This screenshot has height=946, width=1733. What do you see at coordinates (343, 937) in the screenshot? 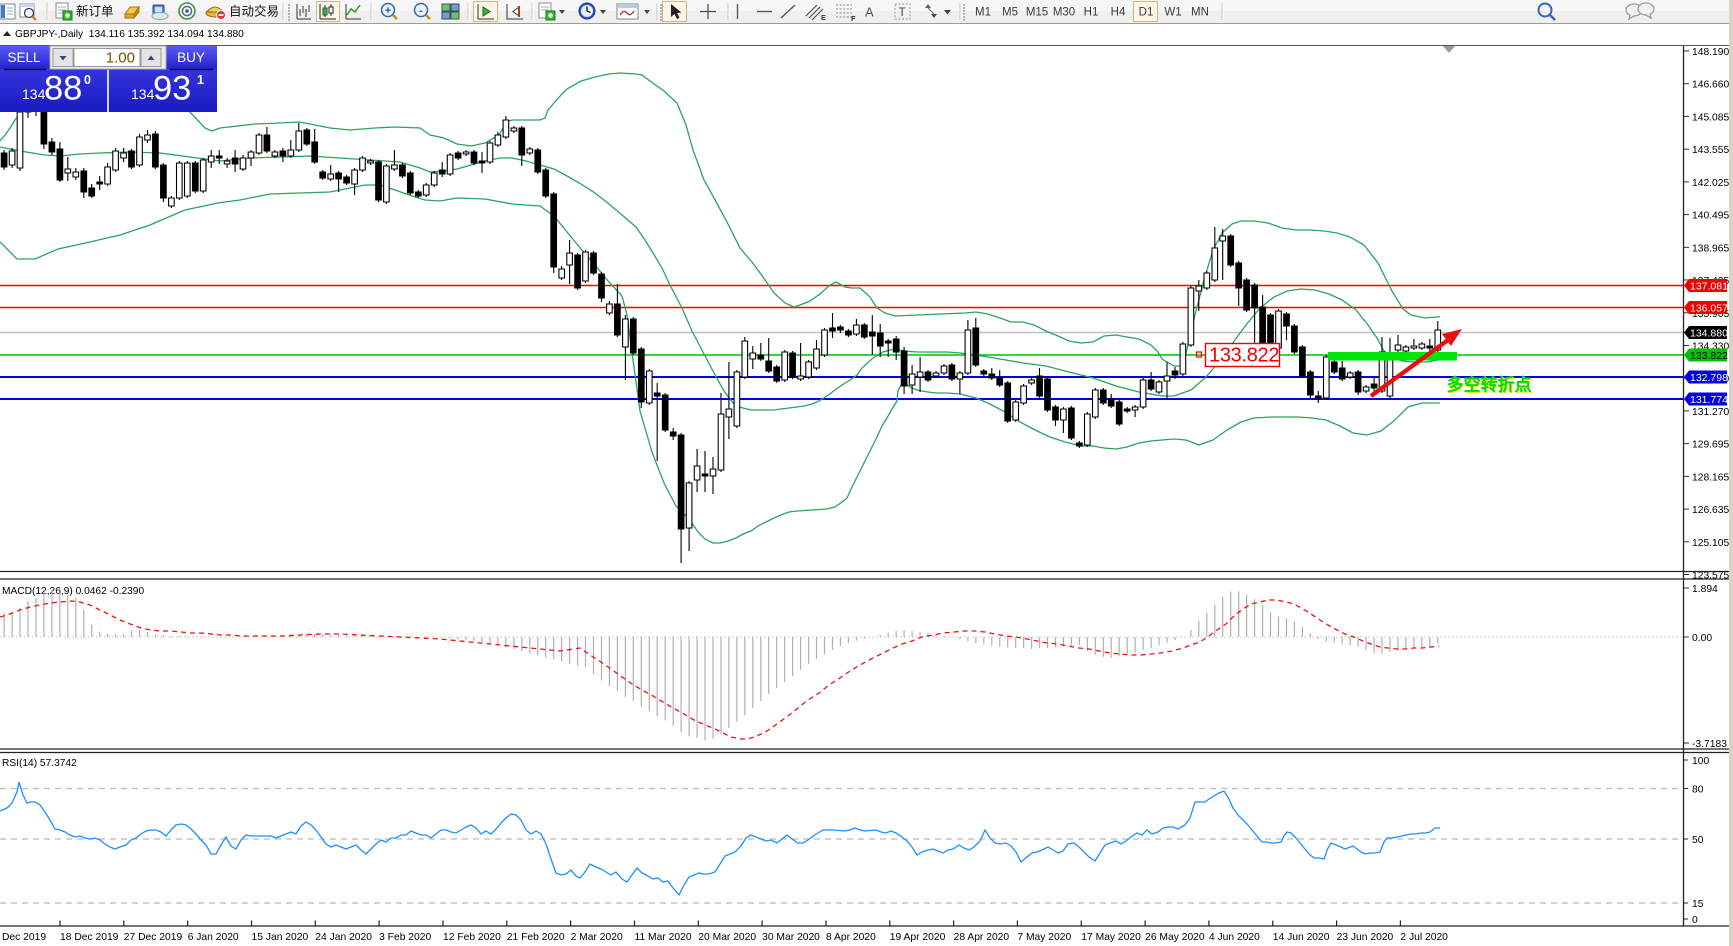
I see `svg-text: 24 Jan 2020` at bounding box center [343, 937].